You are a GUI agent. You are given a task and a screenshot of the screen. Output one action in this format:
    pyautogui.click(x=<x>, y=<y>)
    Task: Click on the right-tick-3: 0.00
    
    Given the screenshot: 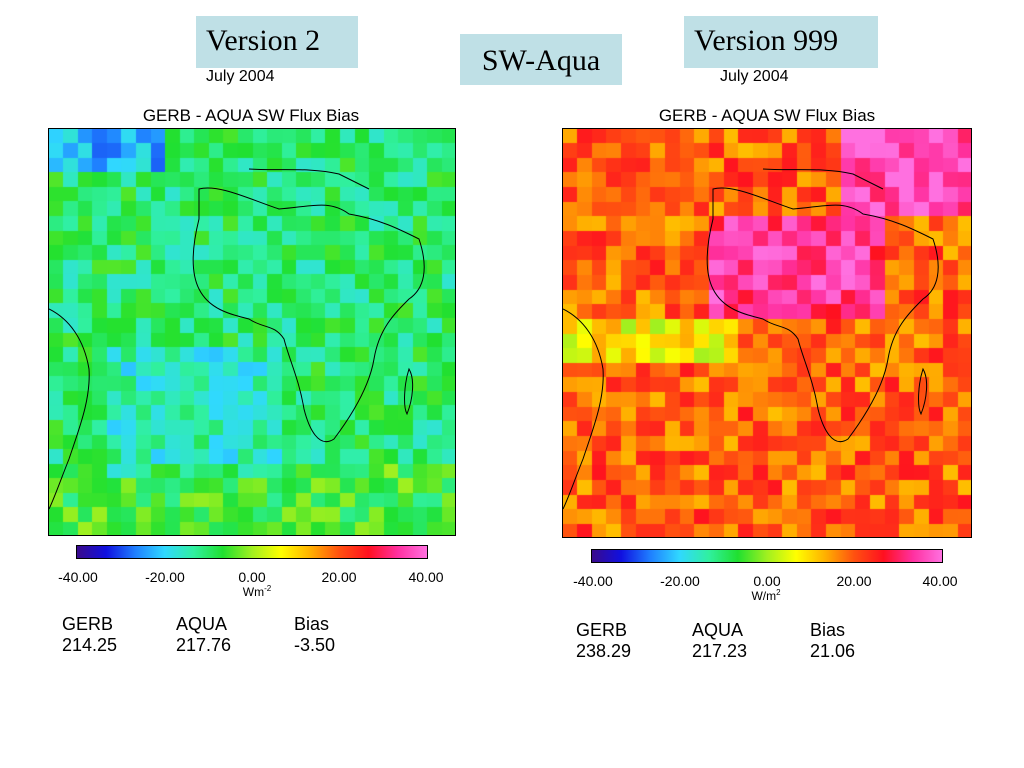 What is the action you would take?
    pyautogui.click(x=767, y=581)
    